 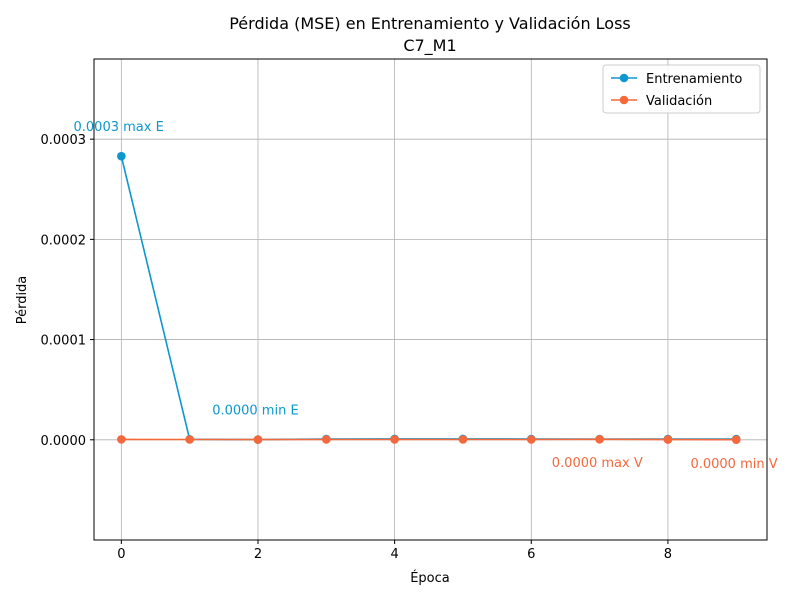 I want to click on legend-label: Validación, so click(x=679, y=101).